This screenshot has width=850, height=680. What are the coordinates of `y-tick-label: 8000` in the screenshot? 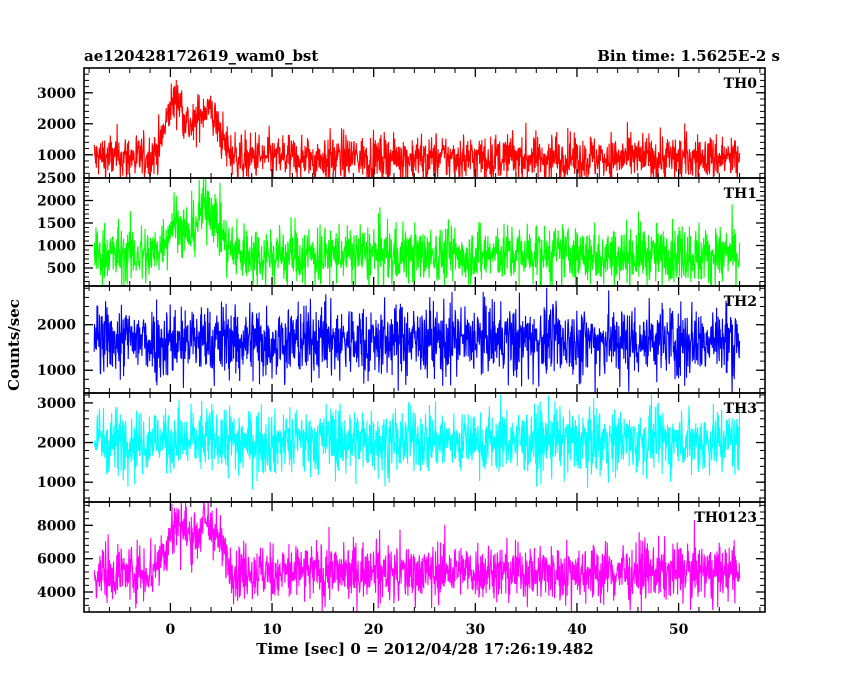 It's located at (56, 526).